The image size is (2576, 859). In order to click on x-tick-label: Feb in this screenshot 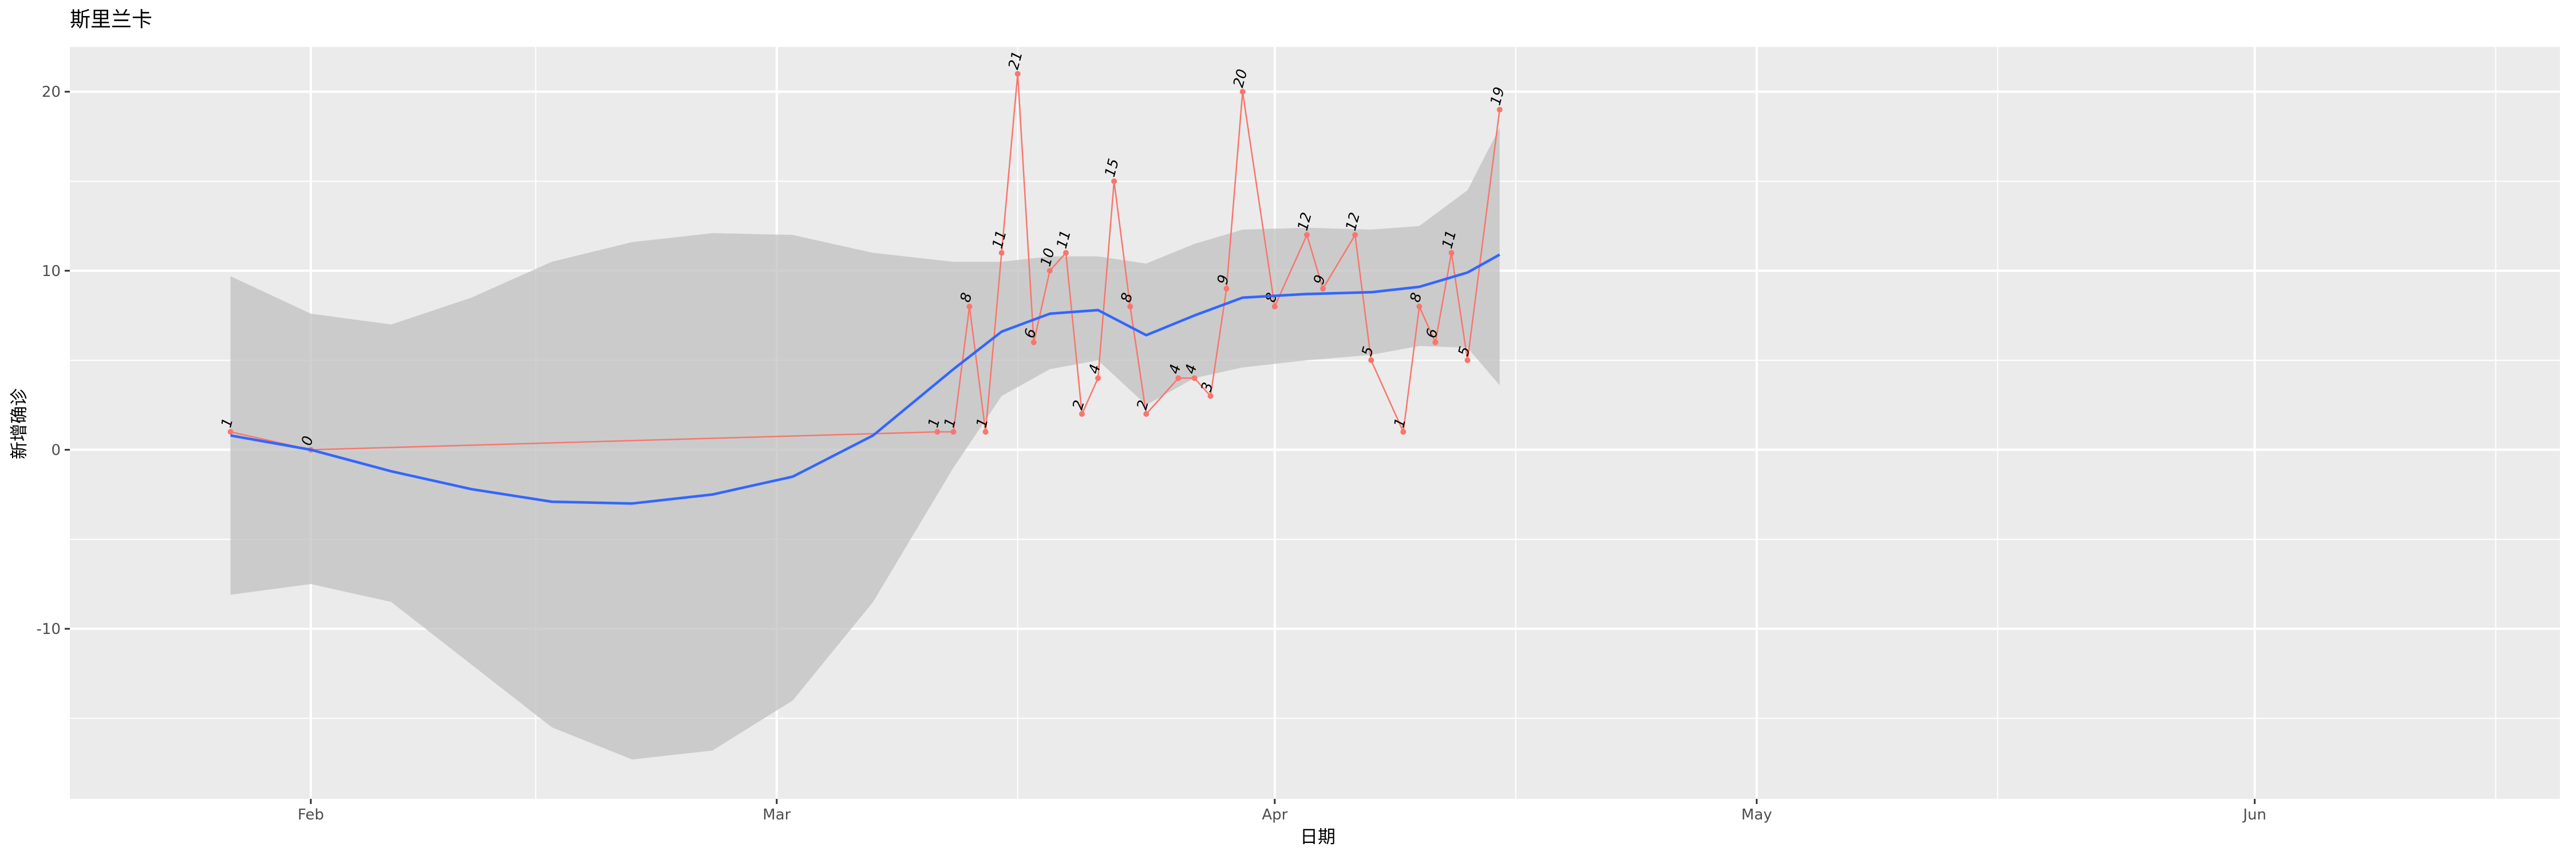, I will do `click(311, 814)`.